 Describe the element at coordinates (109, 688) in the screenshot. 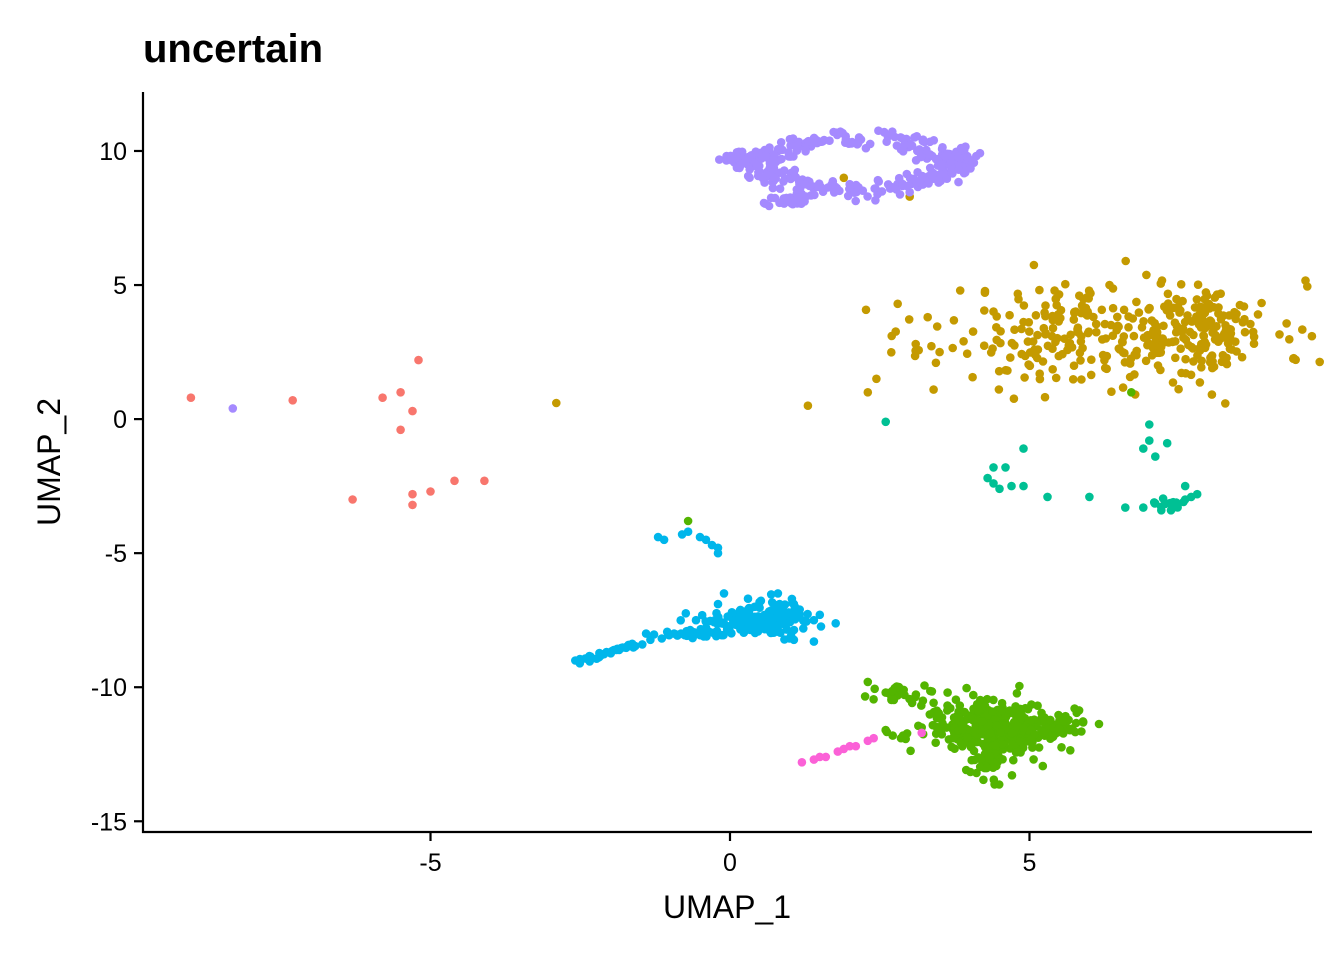

I see `y-tick-label: -10` at that location.